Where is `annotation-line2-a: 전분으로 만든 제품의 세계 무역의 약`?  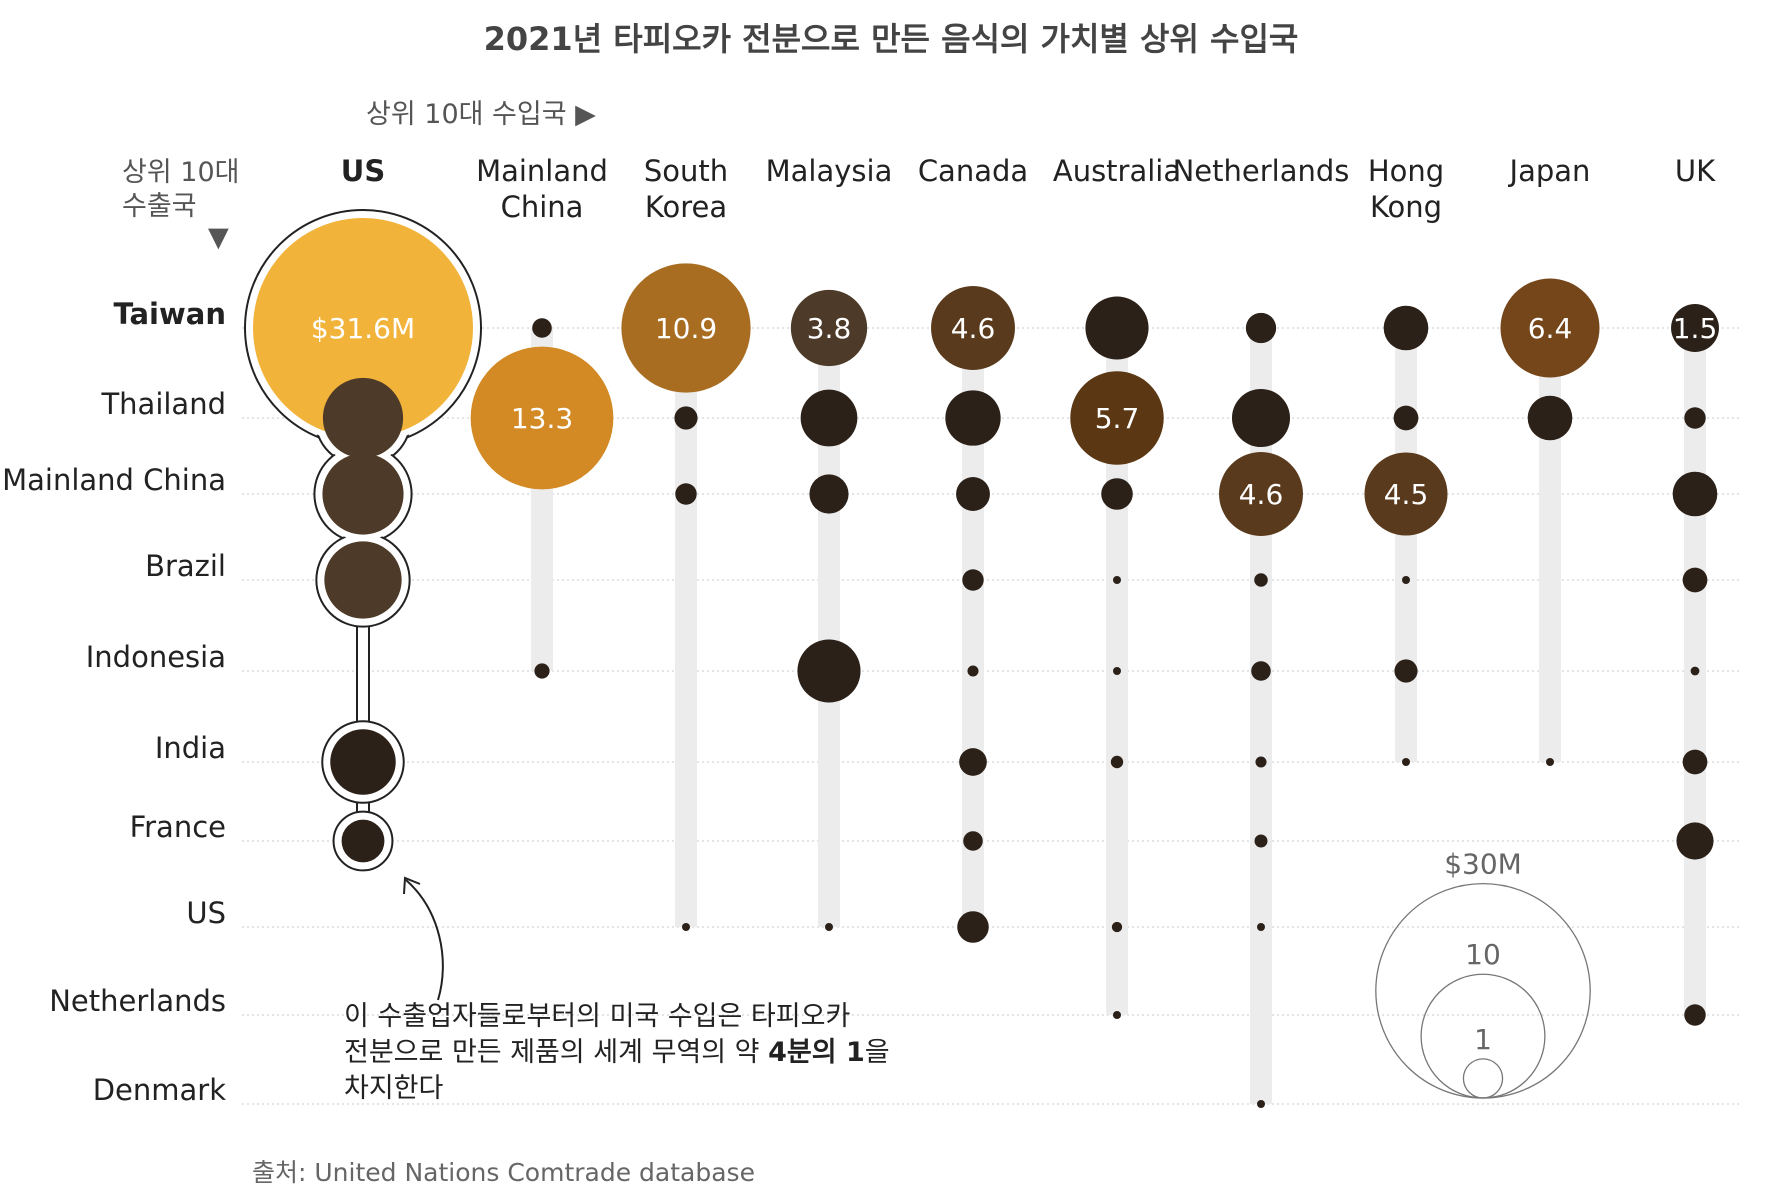
annotation-line2-a: 전분으로 만든 제품의 세계 무역의 약 is located at coordinates (556, 1052).